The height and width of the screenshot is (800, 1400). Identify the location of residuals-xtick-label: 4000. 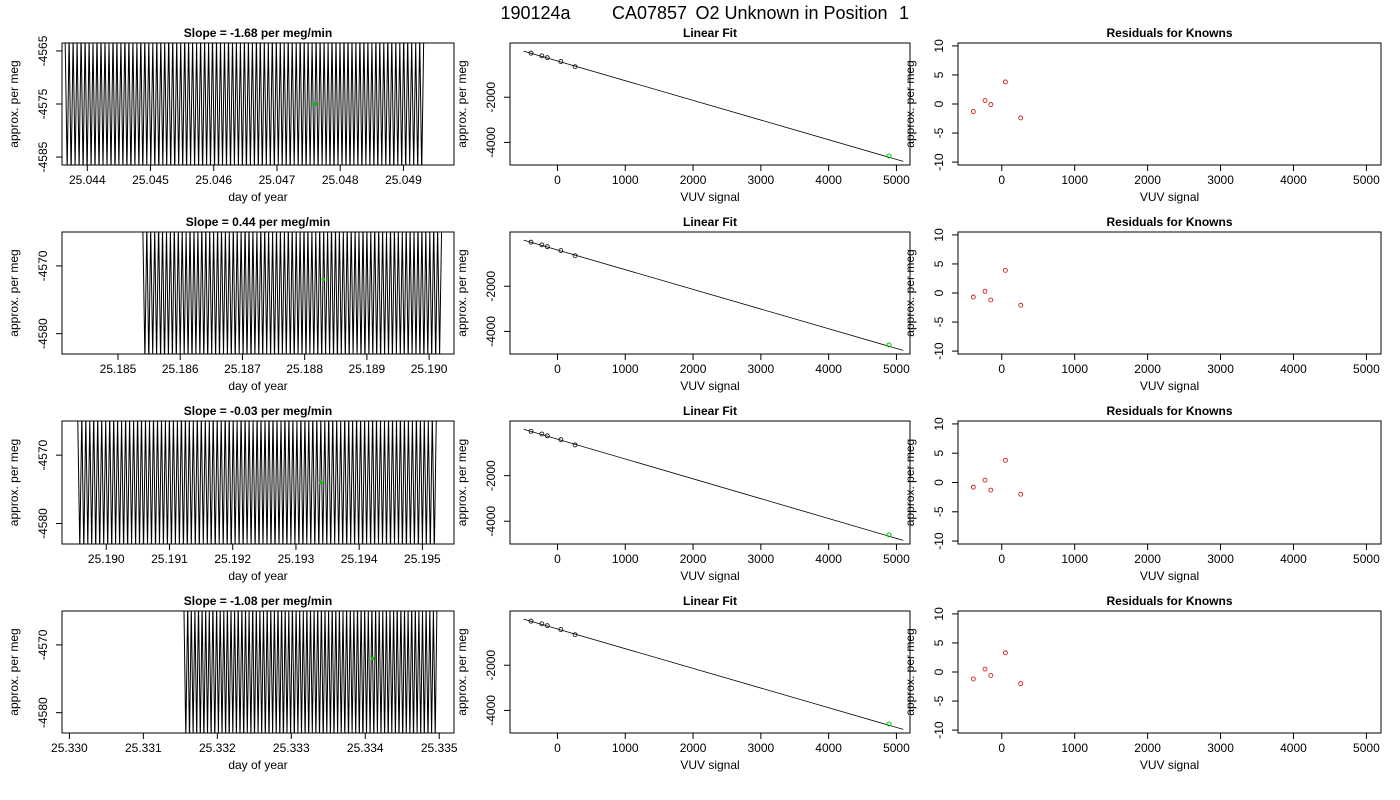
(1293, 369).